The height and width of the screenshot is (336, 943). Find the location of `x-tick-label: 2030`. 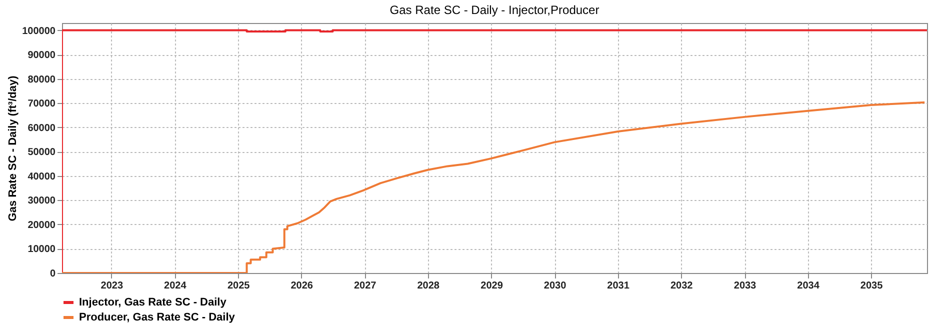

x-tick-label: 2030 is located at coordinates (555, 286).